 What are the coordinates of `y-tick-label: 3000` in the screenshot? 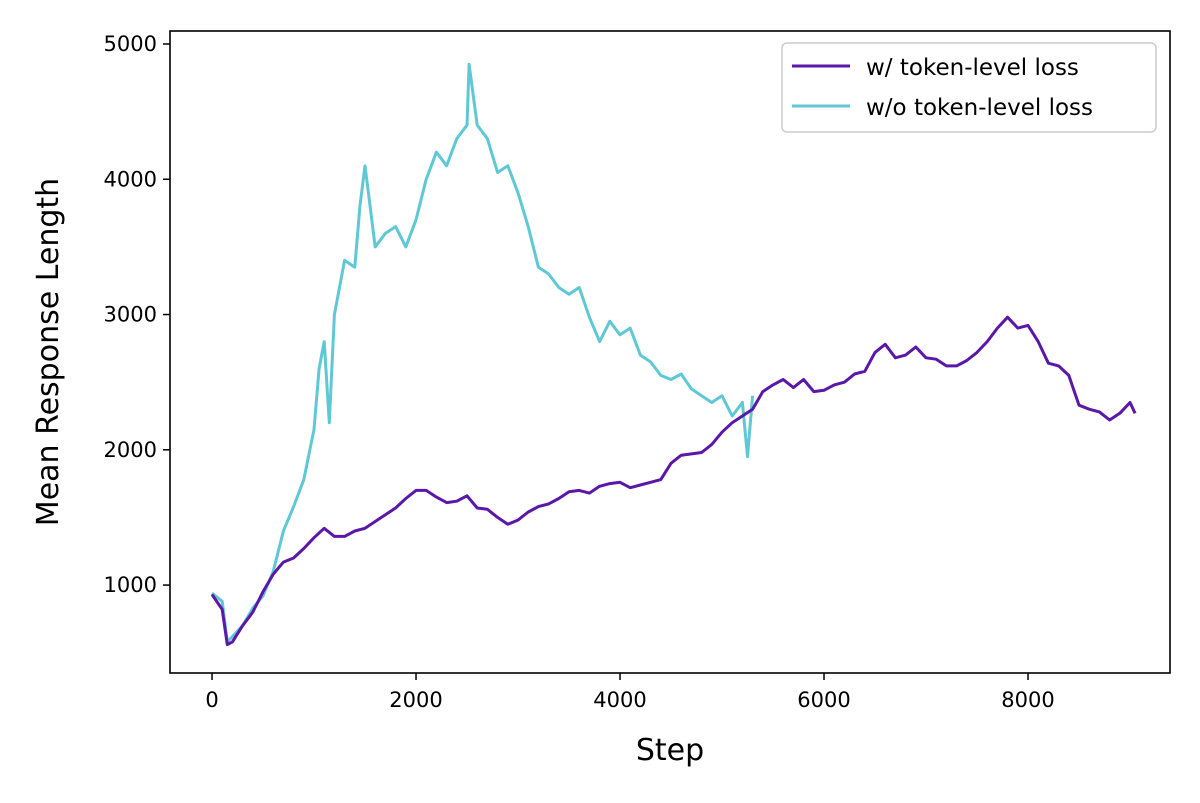 It's located at (130, 315).